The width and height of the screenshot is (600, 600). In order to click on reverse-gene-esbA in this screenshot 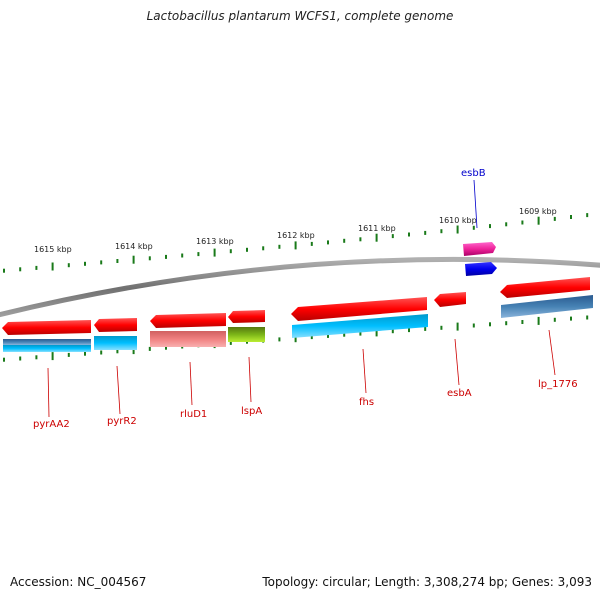, I will do `click(450, 299)`.